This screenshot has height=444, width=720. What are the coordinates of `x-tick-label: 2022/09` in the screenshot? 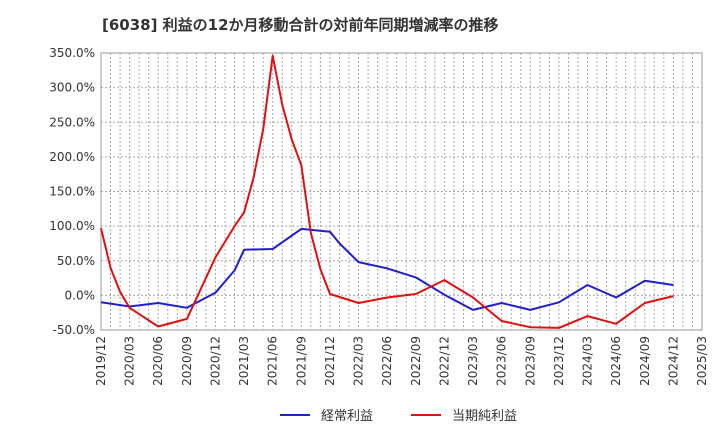 It's located at (416, 361).